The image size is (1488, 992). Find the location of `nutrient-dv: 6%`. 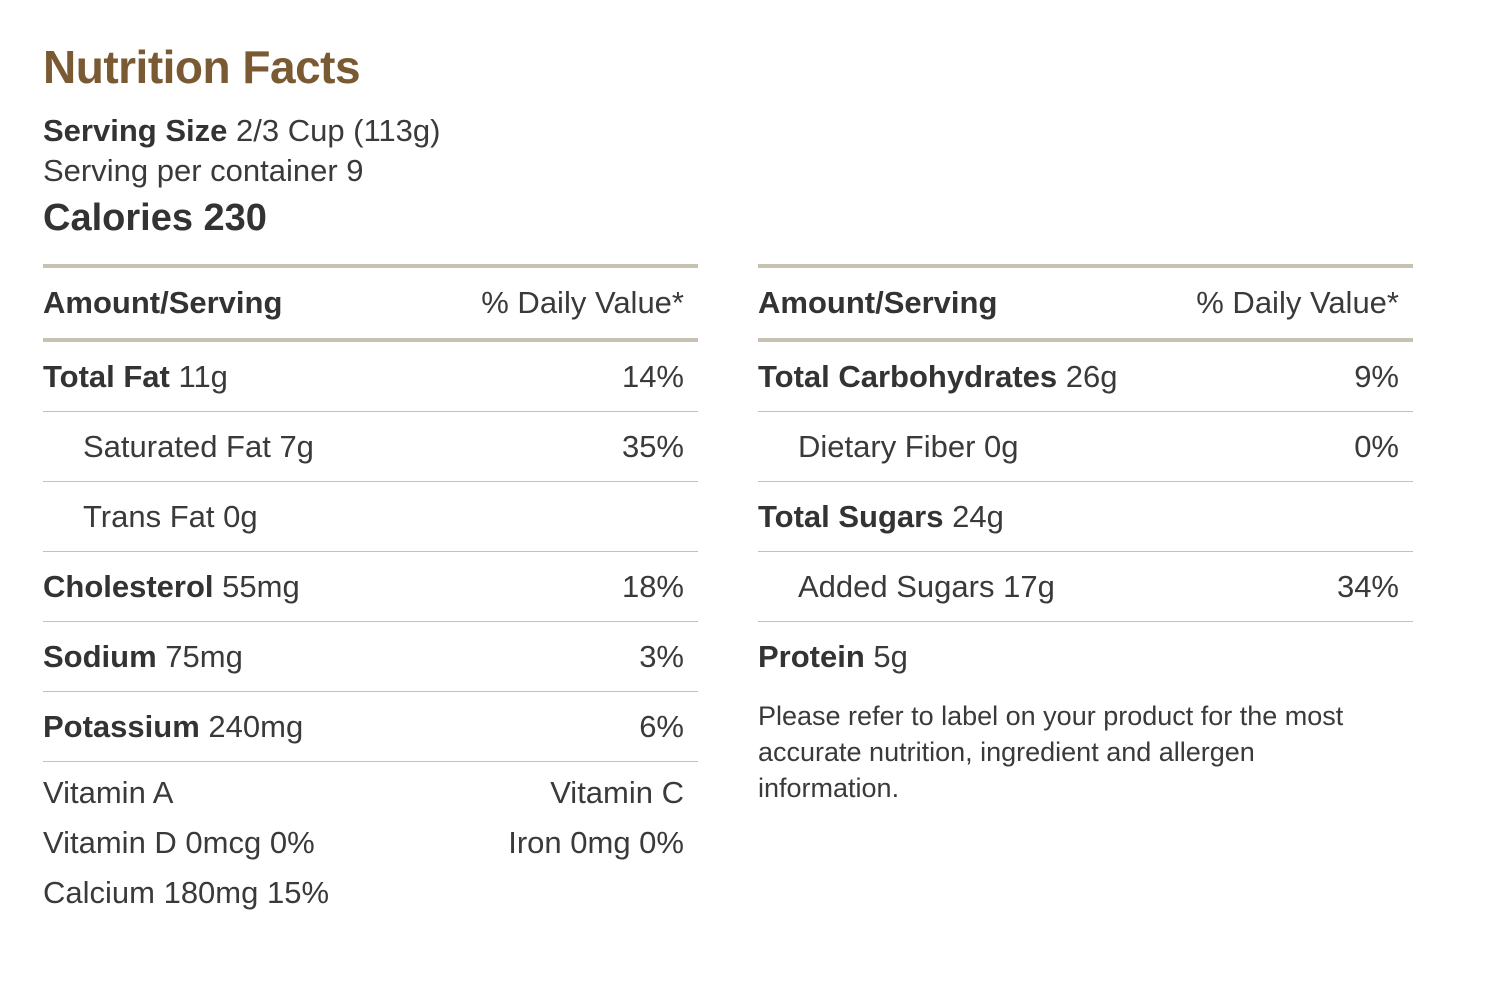

nutrient-dv: 6% is located at coordinates (661, 726).